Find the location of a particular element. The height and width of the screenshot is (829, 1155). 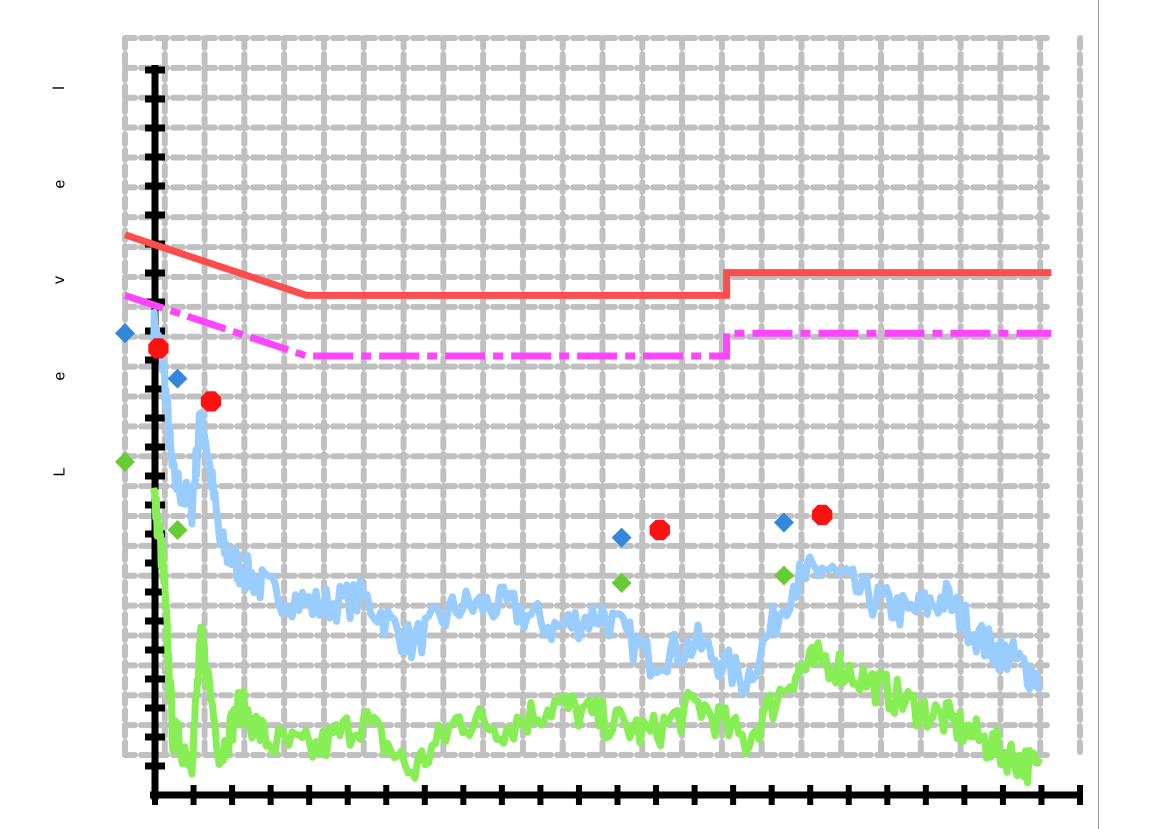

right-border is located at coordinates (1098, 414).